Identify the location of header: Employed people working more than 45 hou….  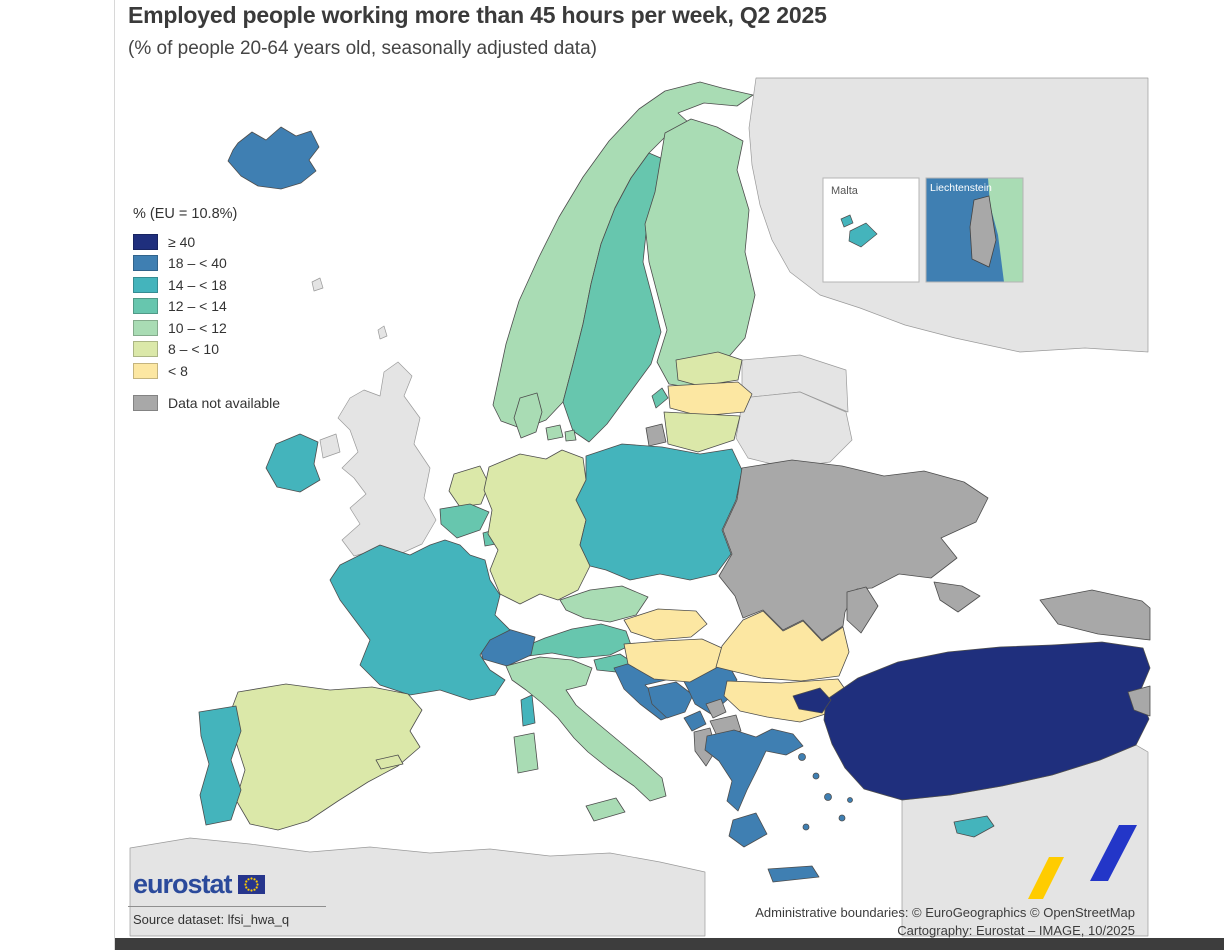
(608, 31).